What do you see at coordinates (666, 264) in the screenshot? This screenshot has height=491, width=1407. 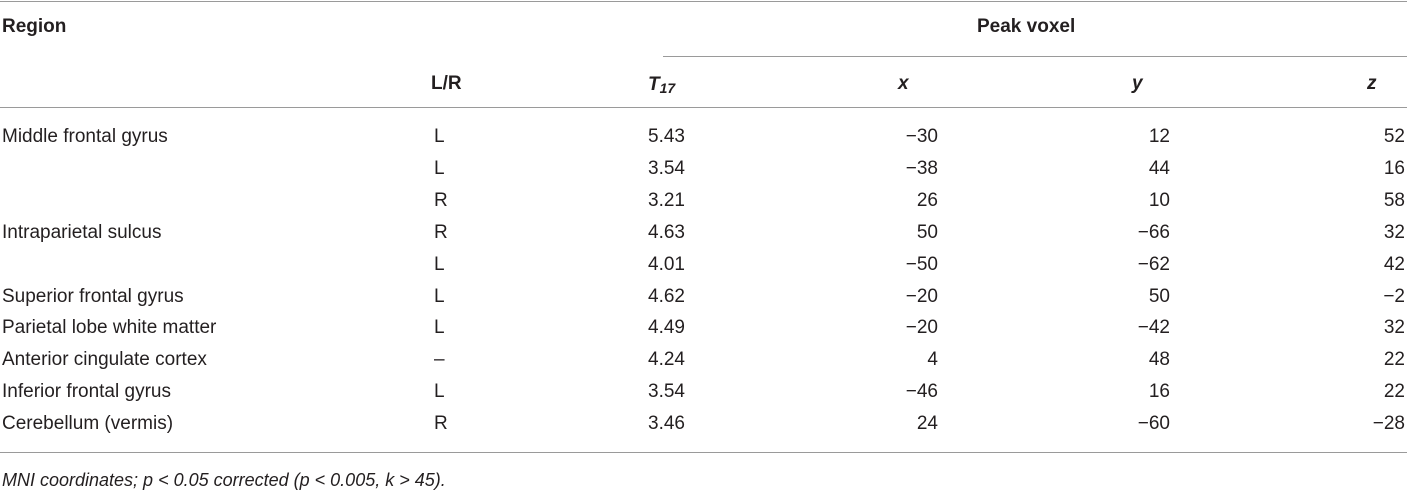 I see `t-cell: 4.01` at bounding box center [666, 264].